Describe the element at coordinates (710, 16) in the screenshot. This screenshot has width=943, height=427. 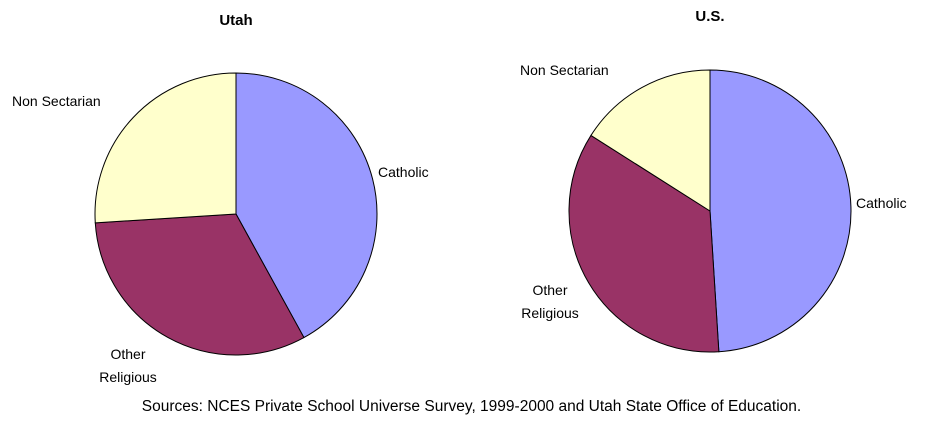
I see `chart-title: U.S.` at that location.